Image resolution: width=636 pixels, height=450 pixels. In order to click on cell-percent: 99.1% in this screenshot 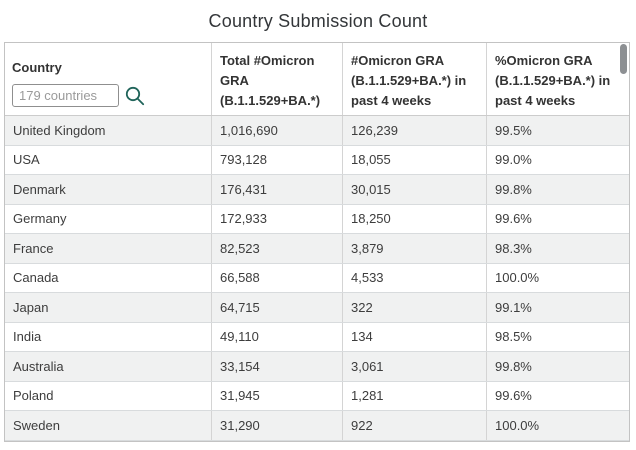, I will do `click(513, 307)`.